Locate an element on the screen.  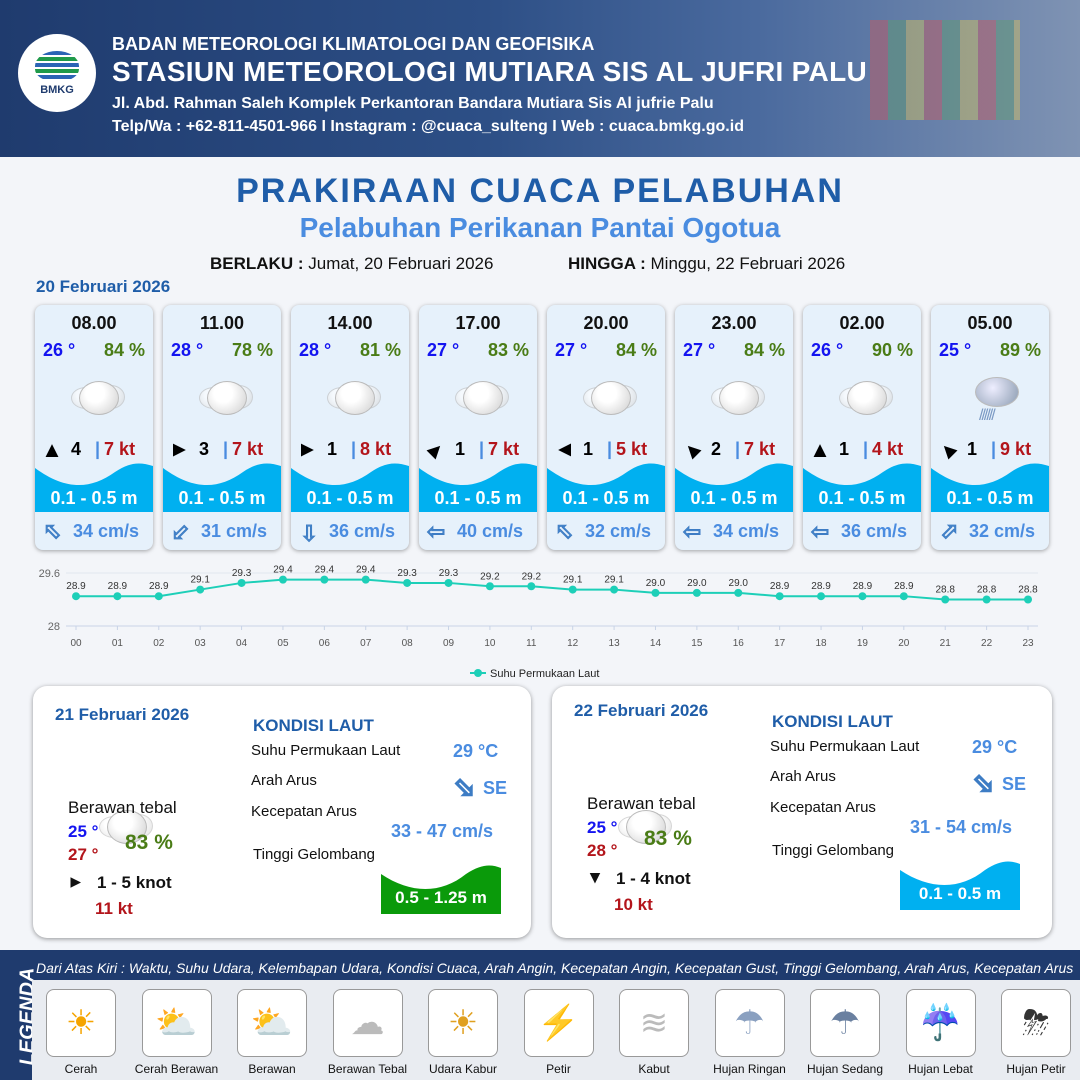
valid-from-value: Jumat, 20 Februari 2026 is located at coordinates (401, 263).